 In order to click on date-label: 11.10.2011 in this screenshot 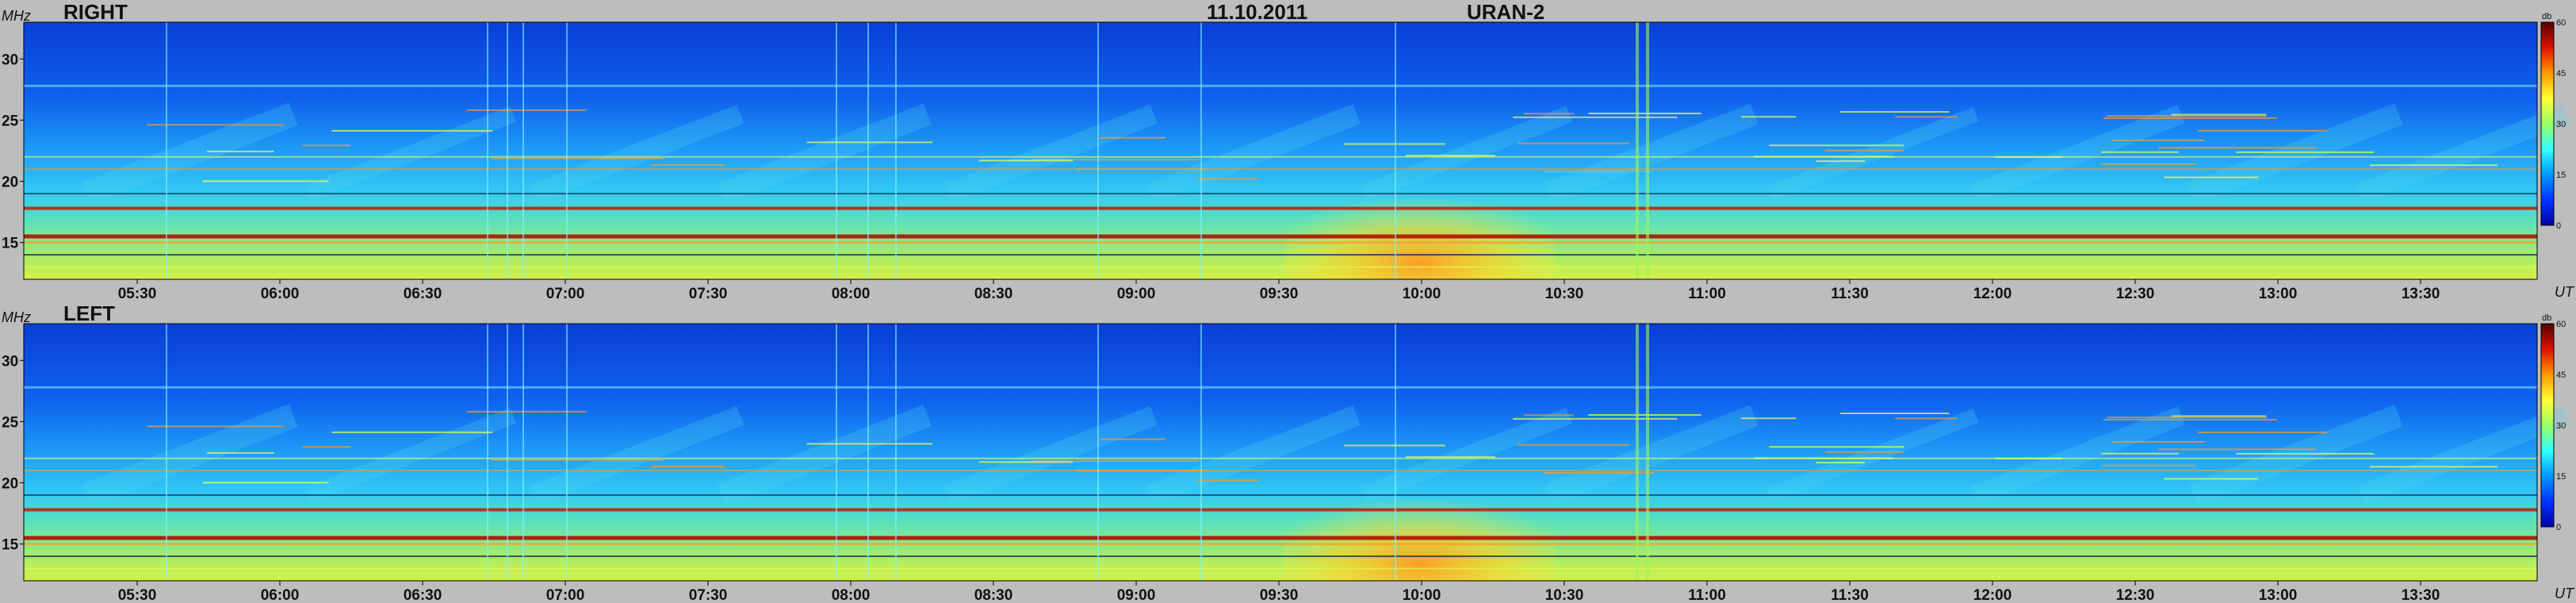, I will do `click(1257, 12)`.